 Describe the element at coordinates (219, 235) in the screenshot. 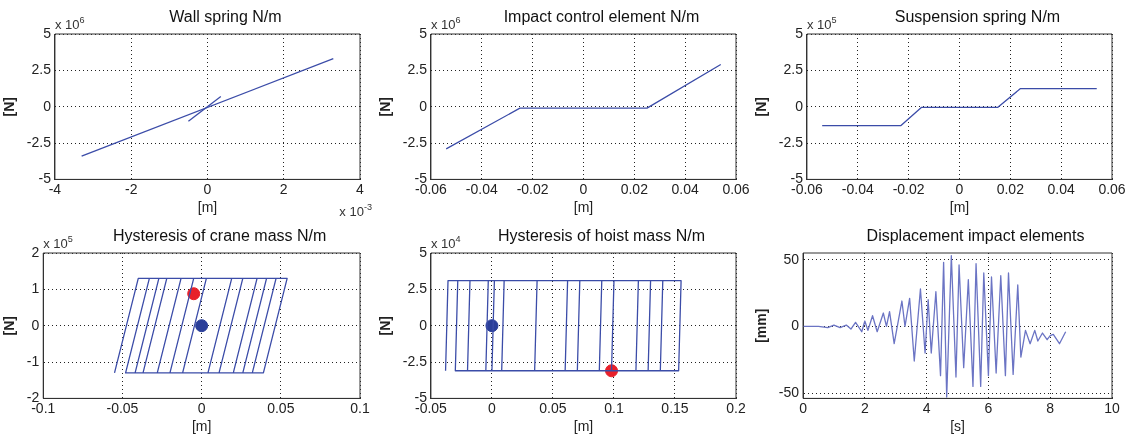

I see `chart-title: Hysteresis of crane mass N/m` at that location.